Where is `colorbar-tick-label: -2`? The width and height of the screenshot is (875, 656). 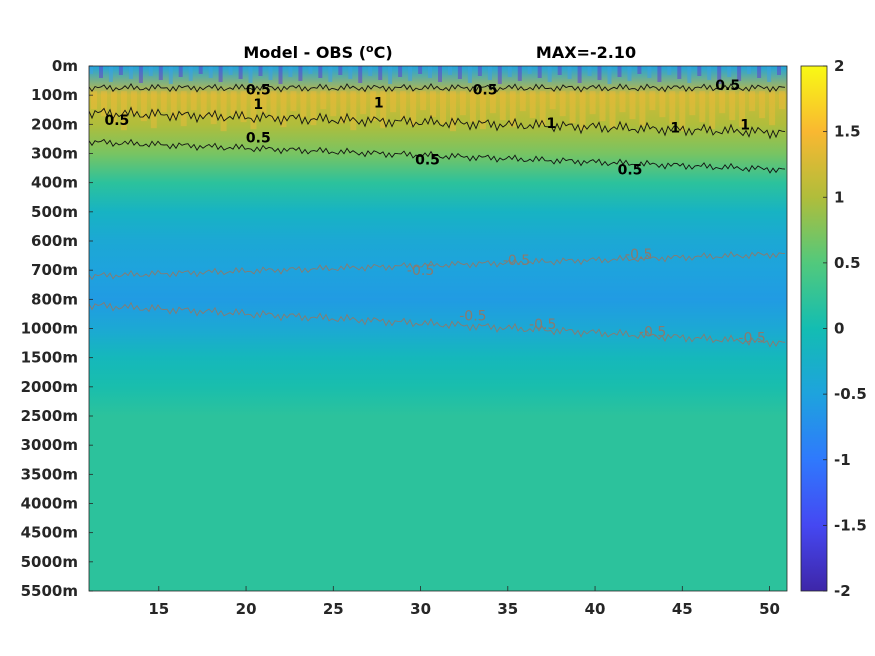
colorbar-tick-label: -2 is located at coordinates (842, 591).